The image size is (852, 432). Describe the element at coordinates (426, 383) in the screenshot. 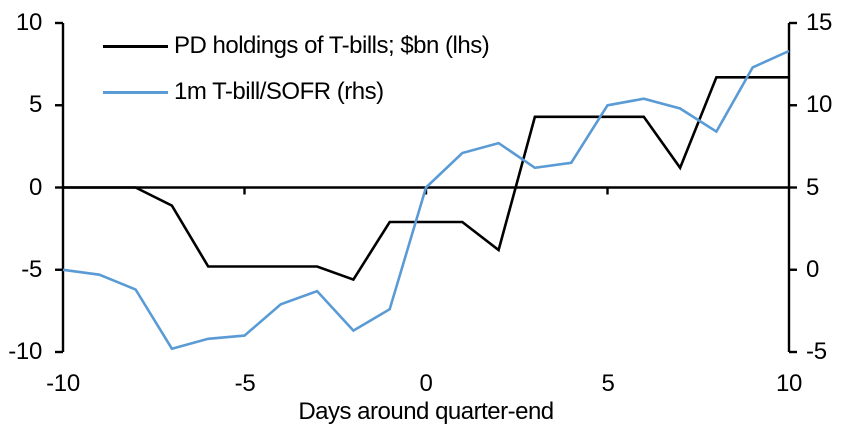

I see `x-axis-tick-label: 0` at that location.